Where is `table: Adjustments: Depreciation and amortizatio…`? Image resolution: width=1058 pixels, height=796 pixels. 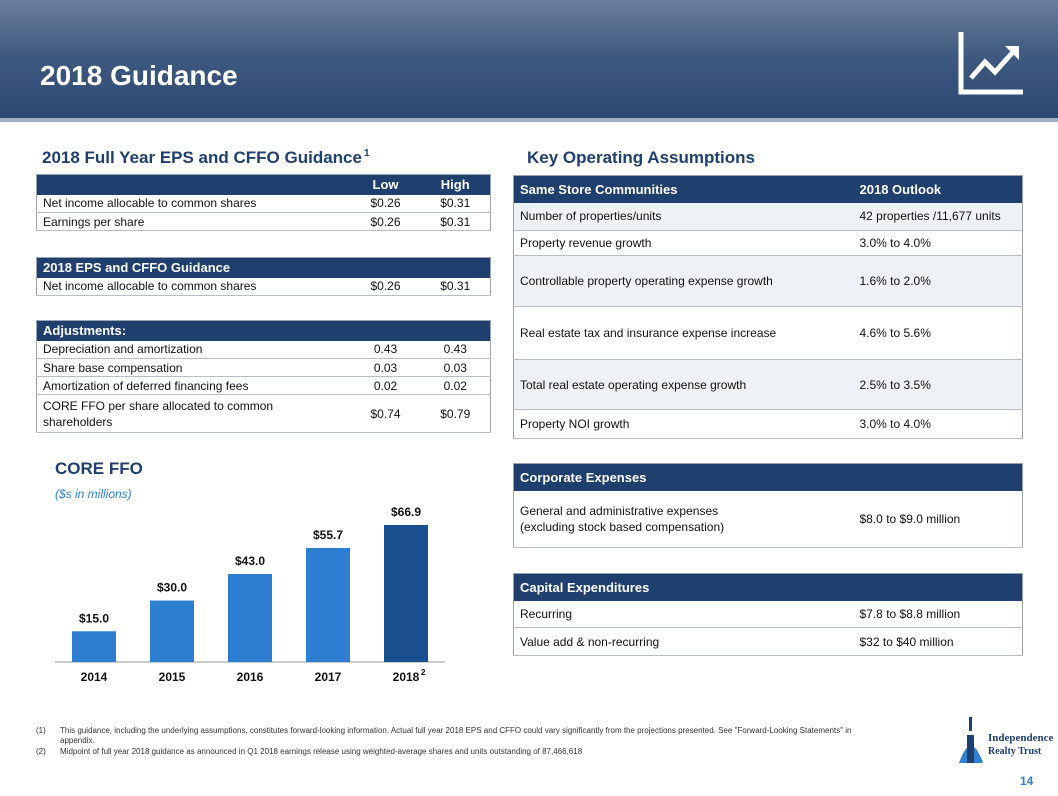 table: Adjustments: Depreciation and amortizatio… is located at coordinates (264, 376).